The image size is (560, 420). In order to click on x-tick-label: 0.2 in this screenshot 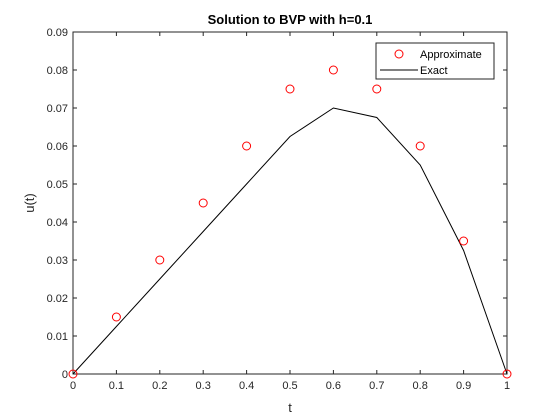, I will do `click(159, 386)`.